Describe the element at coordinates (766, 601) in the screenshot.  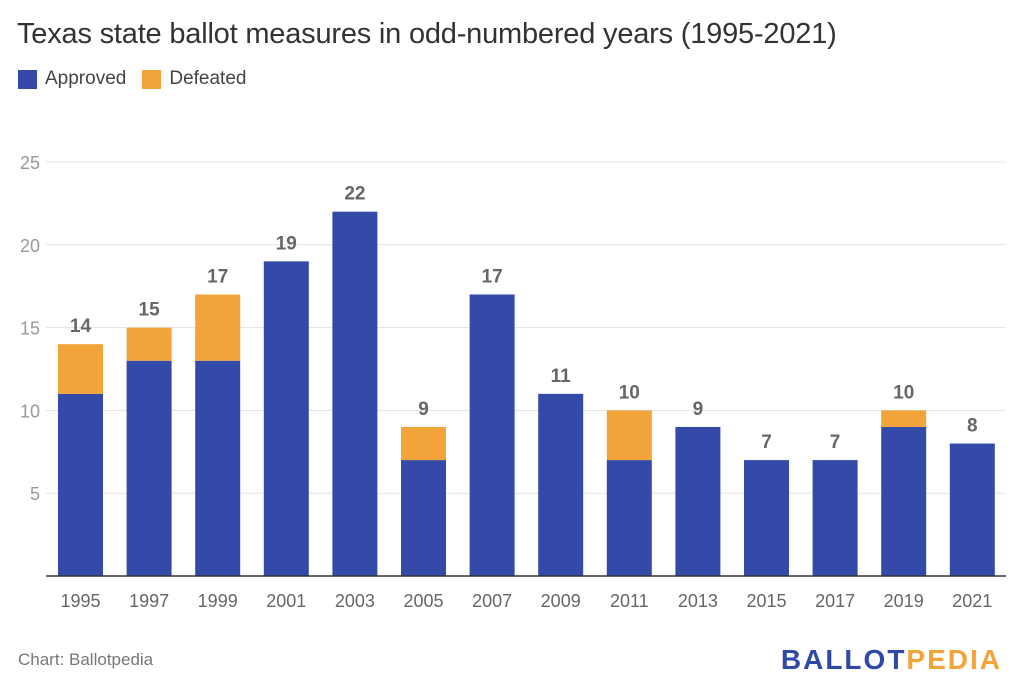
I see `x-tick-label-2015: 2015` at that location.